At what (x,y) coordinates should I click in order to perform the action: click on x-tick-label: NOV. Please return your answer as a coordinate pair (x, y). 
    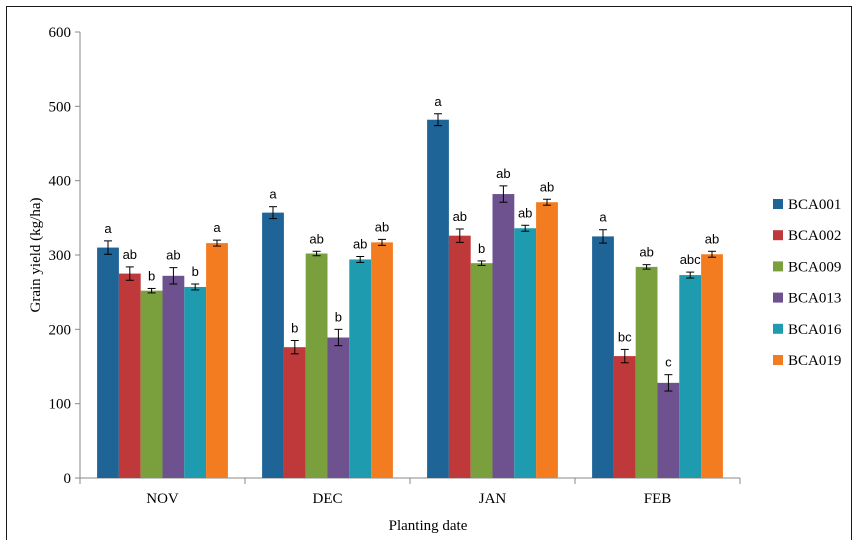
    Looking at the image, I should click on (162, 499).